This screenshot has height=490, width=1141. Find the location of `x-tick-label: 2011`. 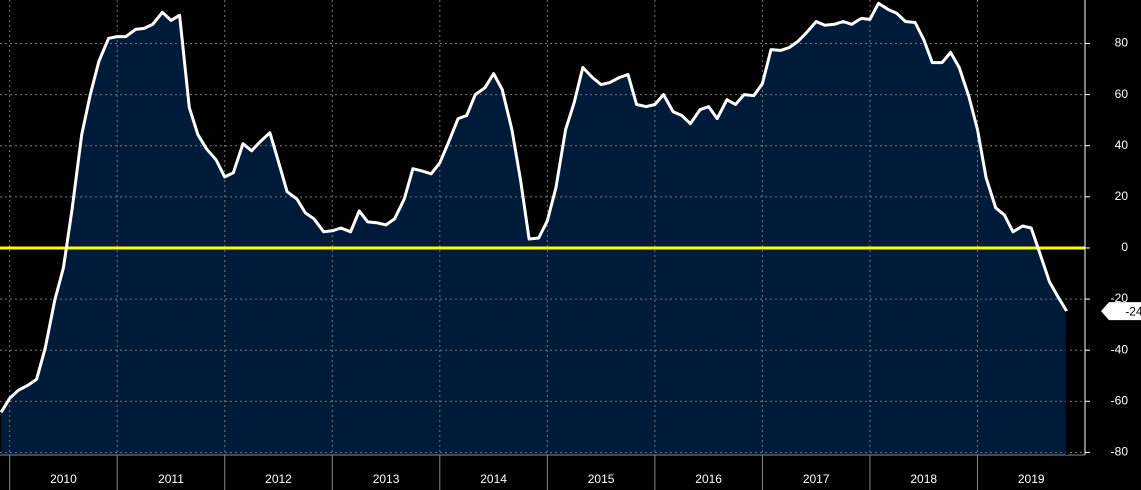

x-tick-label: 2011 is located at coordinates (171, 479).